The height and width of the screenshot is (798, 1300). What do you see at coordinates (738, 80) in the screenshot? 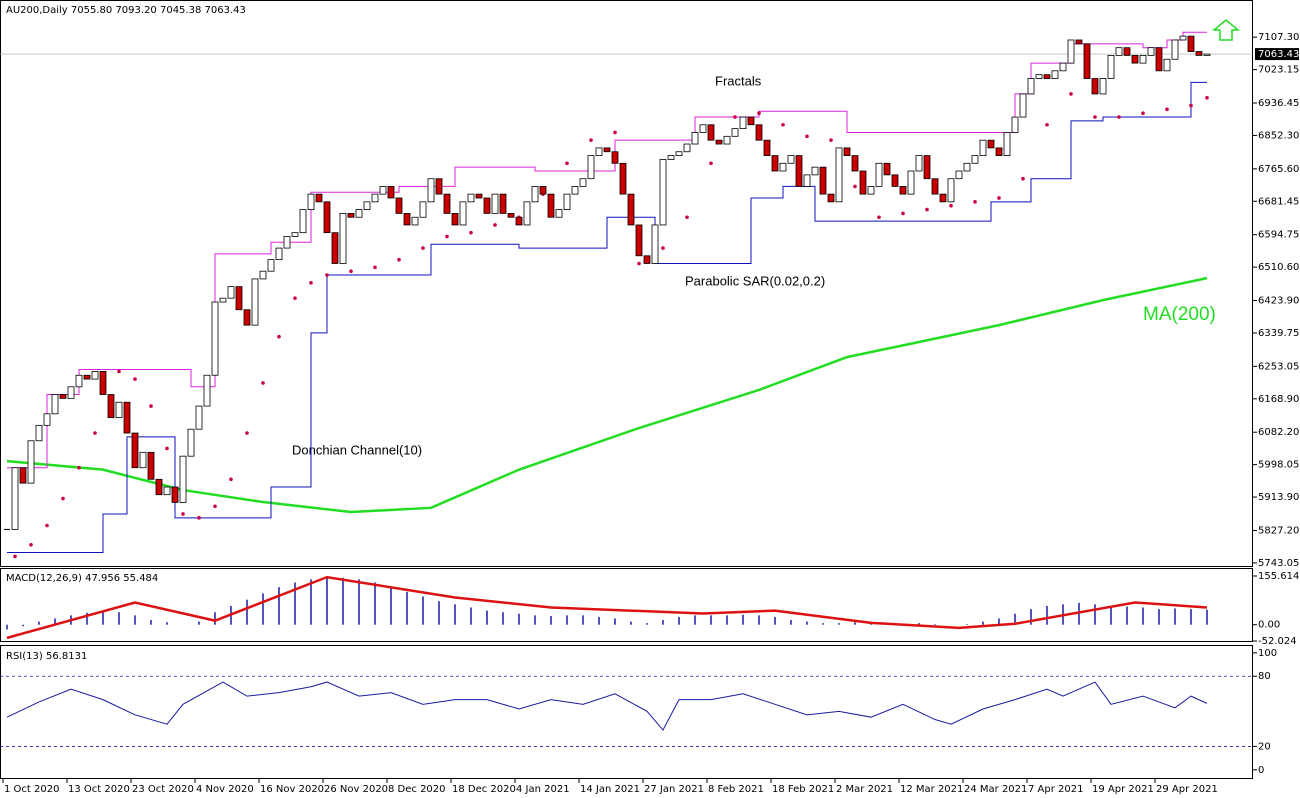
I see `annotation: Fractals` at bounding box center [738, 80].